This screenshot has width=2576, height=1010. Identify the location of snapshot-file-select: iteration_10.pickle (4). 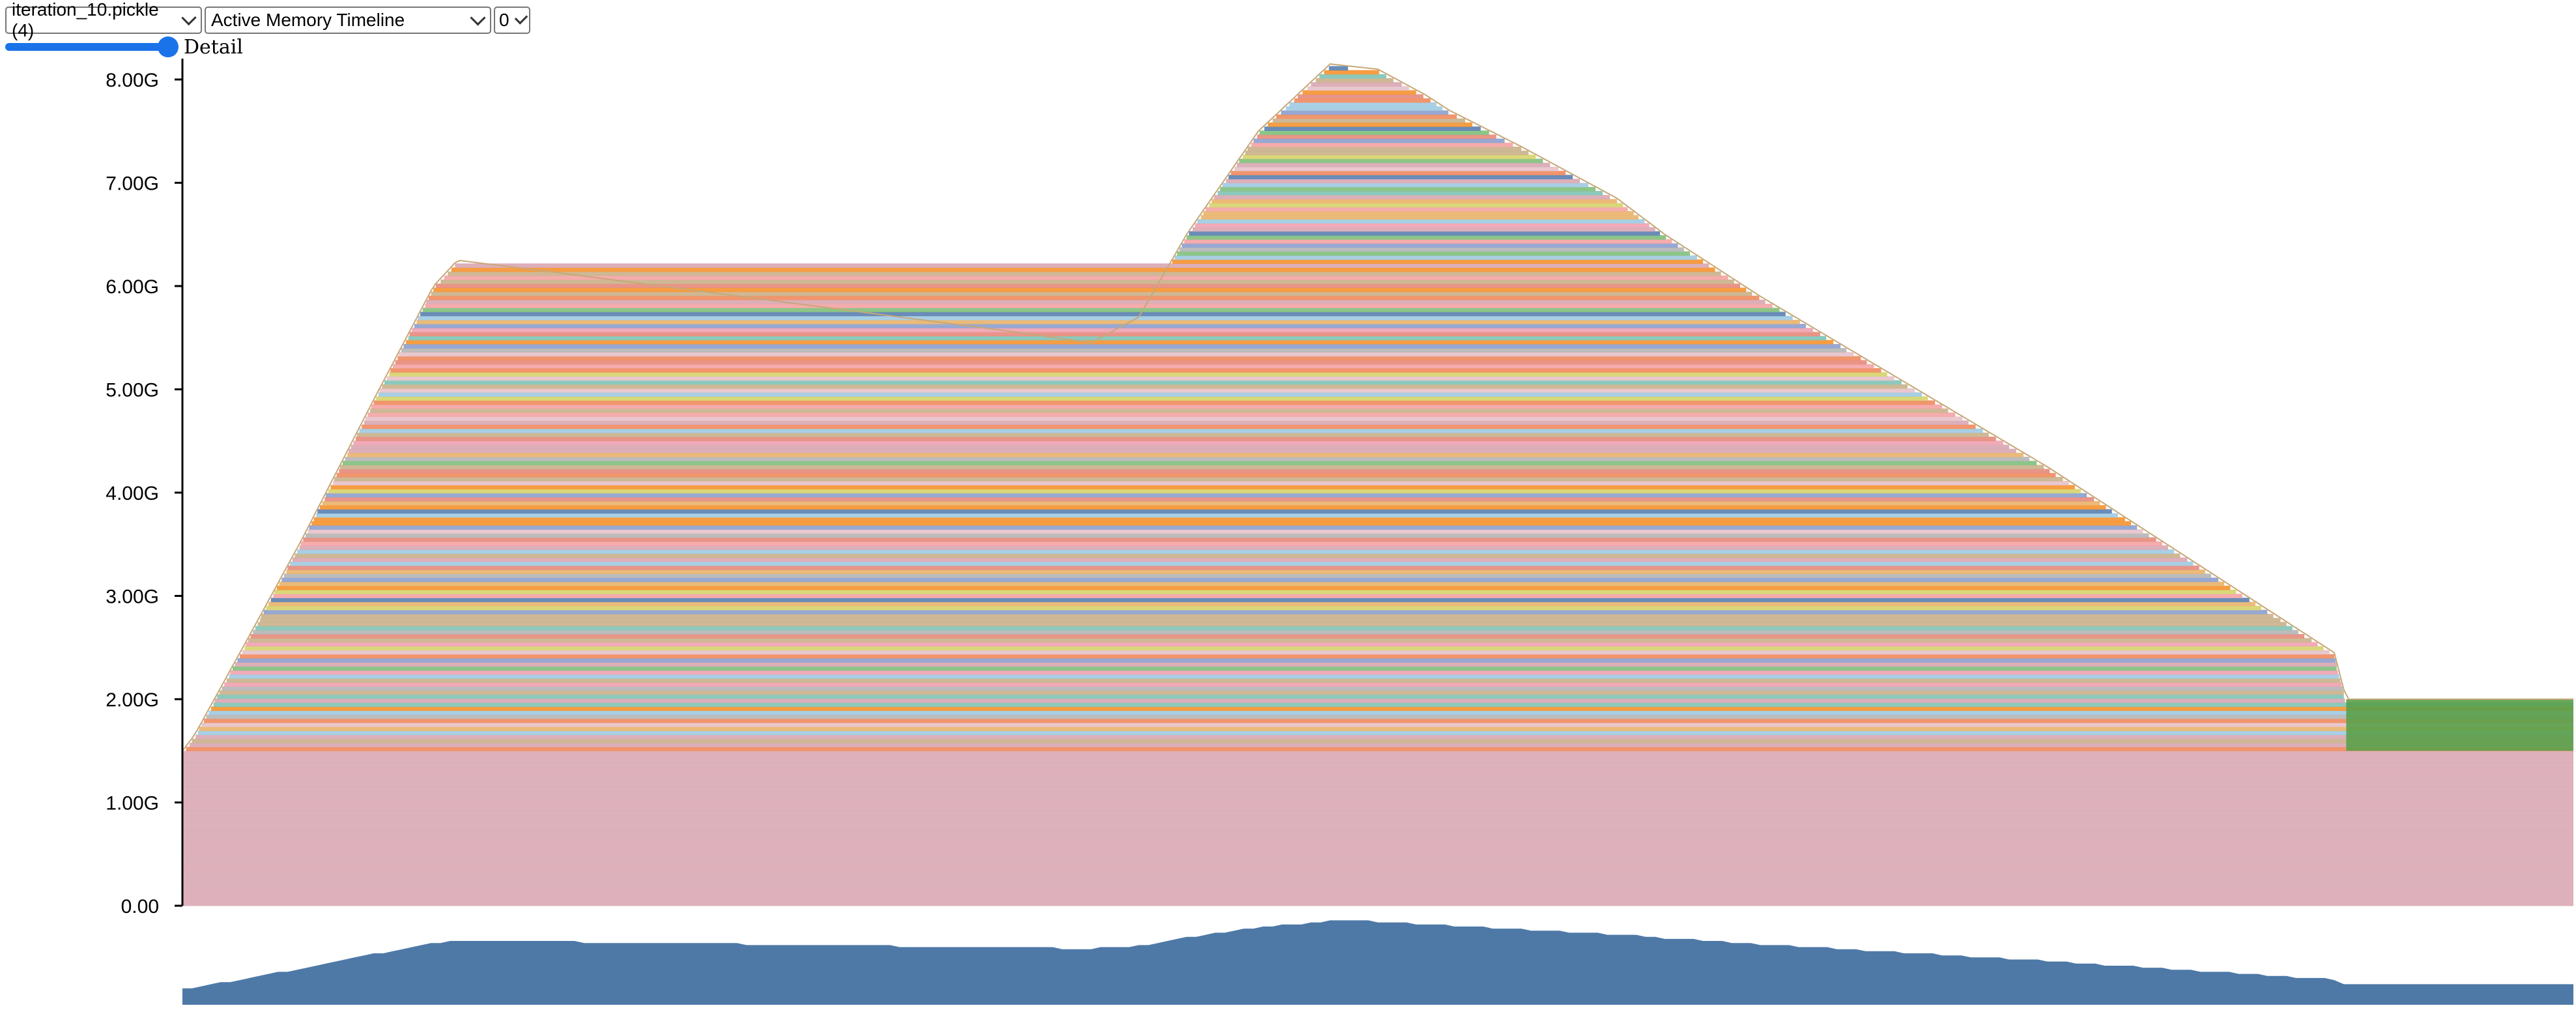
(104, 20).